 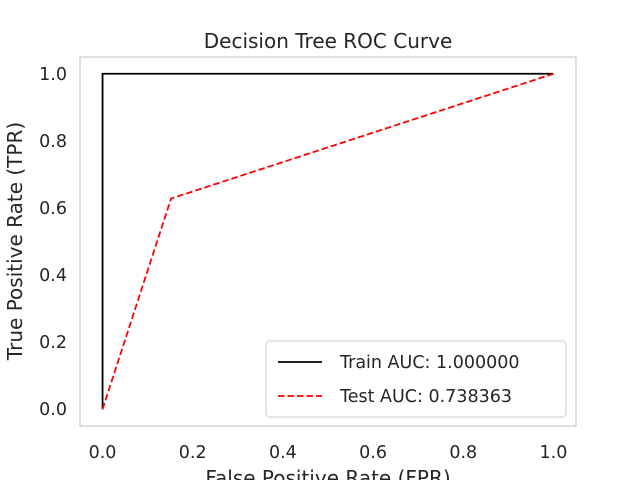 I want to click on legend-items: Train AUC: 1.000000 Test AUC: 0.738363, so click(x=399, y=380).